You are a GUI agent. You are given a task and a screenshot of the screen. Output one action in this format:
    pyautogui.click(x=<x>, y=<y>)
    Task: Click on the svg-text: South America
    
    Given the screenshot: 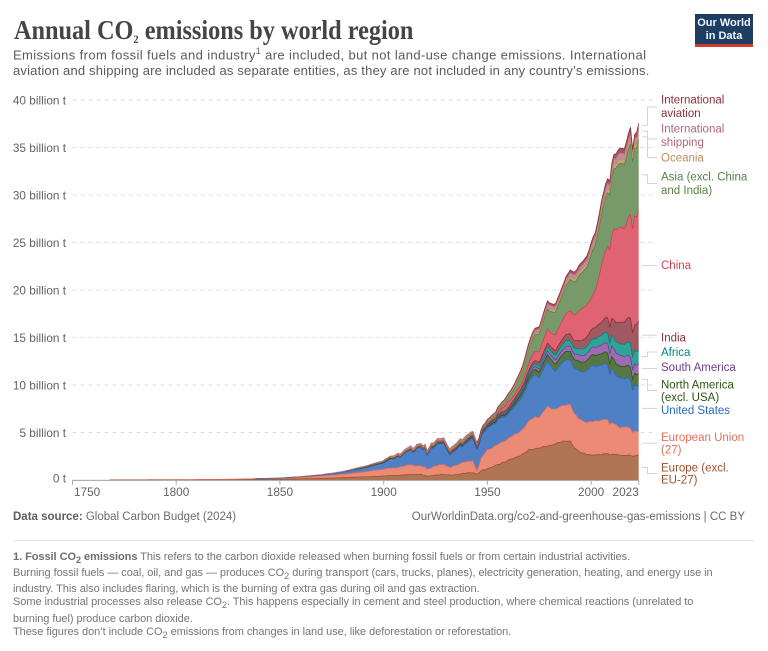 What is the action you would take?
    pyautogui.click(x=698, y=368)
    